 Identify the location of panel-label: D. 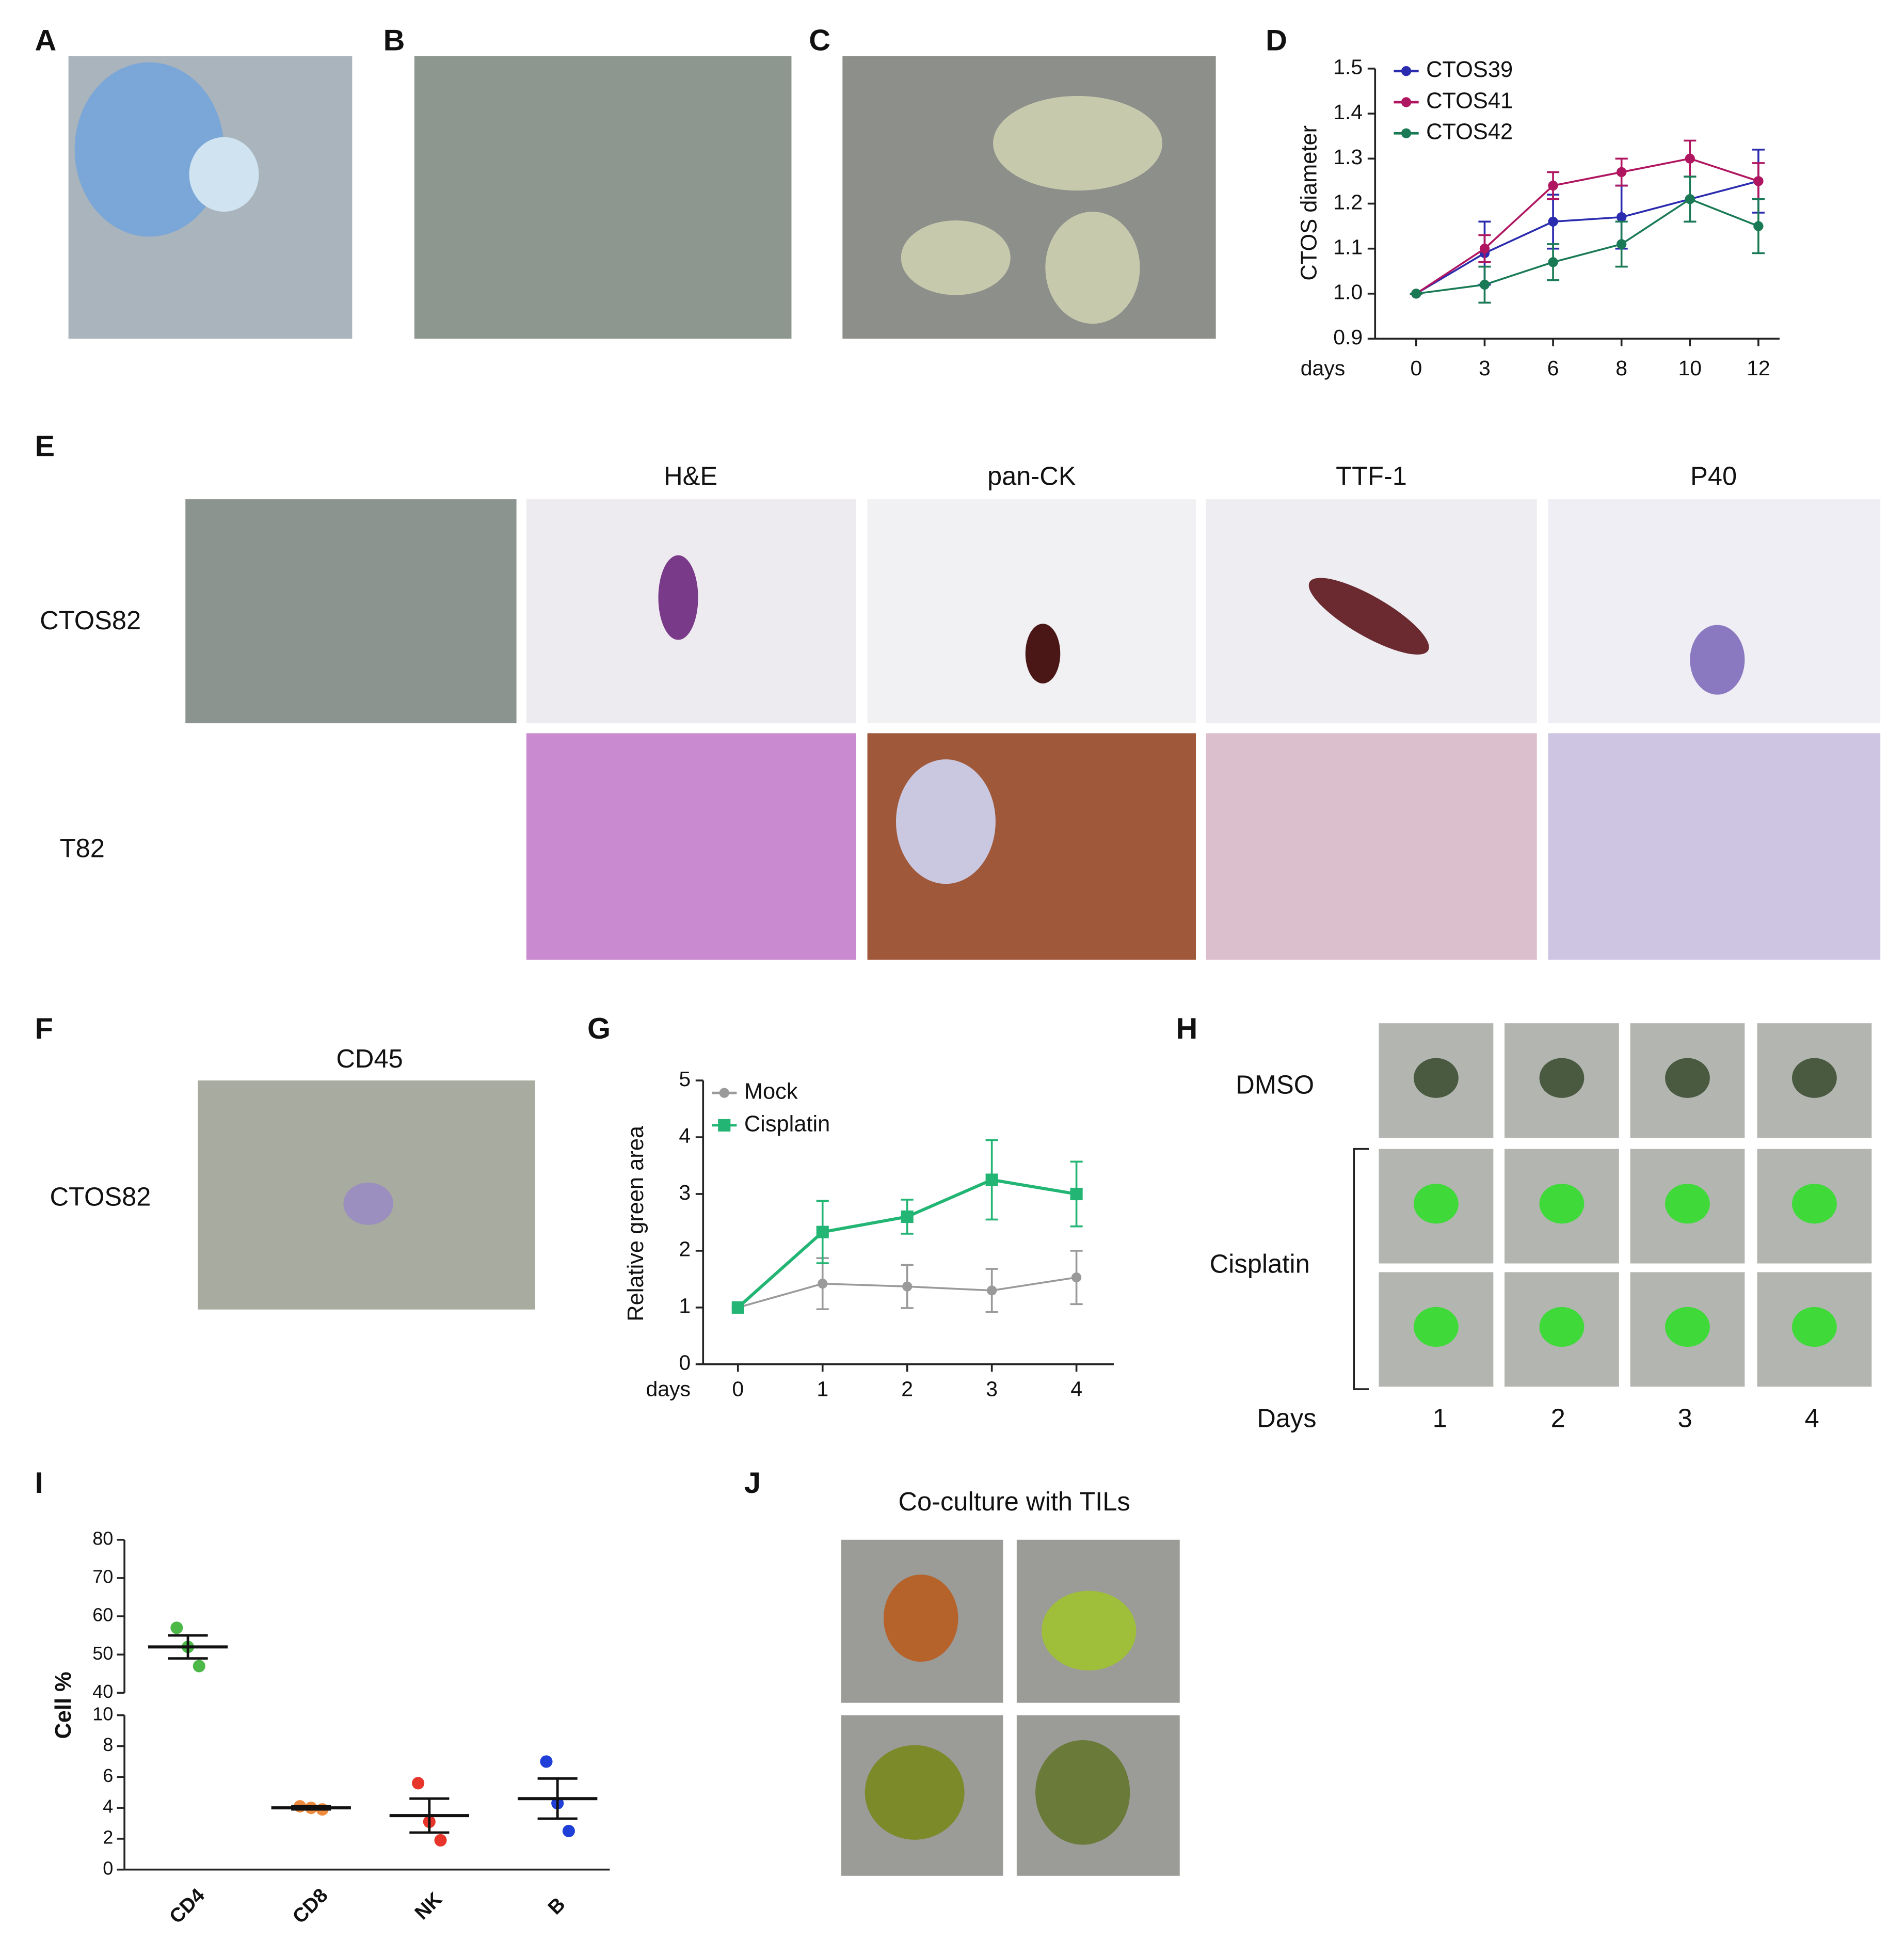
(1276, 40).